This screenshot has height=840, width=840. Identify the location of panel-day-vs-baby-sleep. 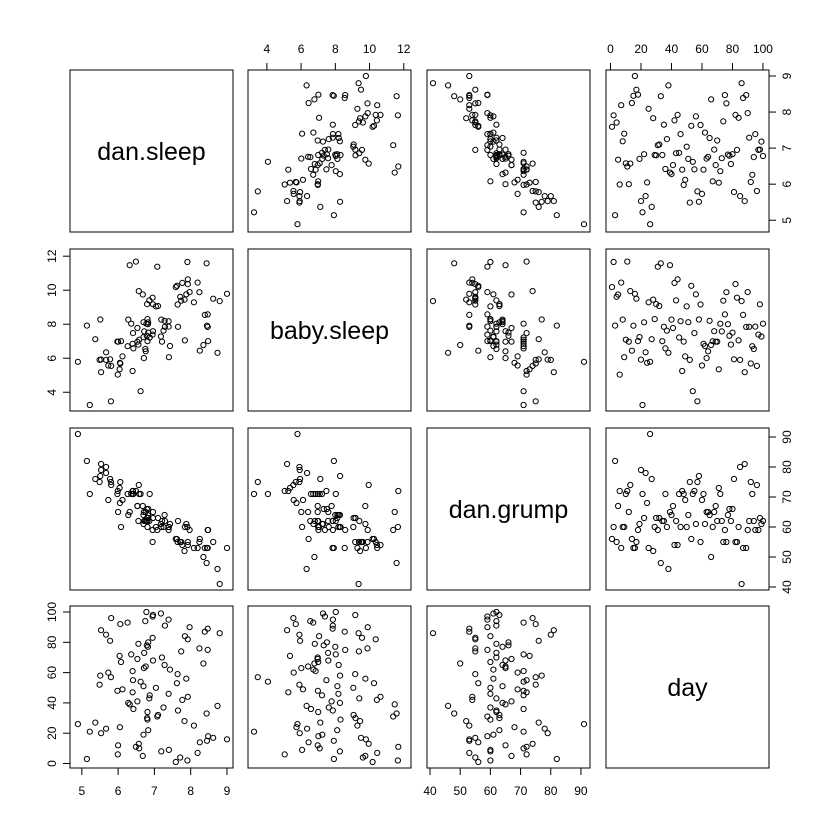
(329, 687).